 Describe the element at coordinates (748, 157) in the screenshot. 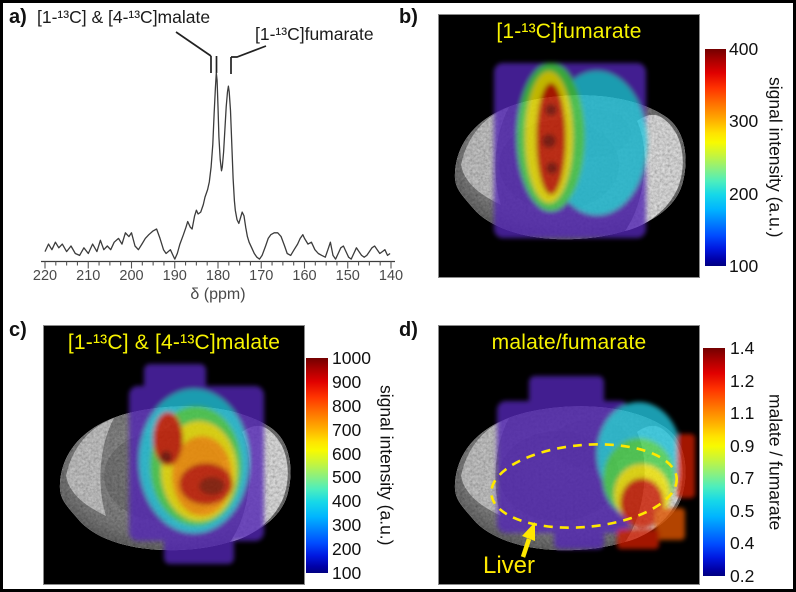

I see `colorbar-b-ticks: 400 300 200 100` at that location.